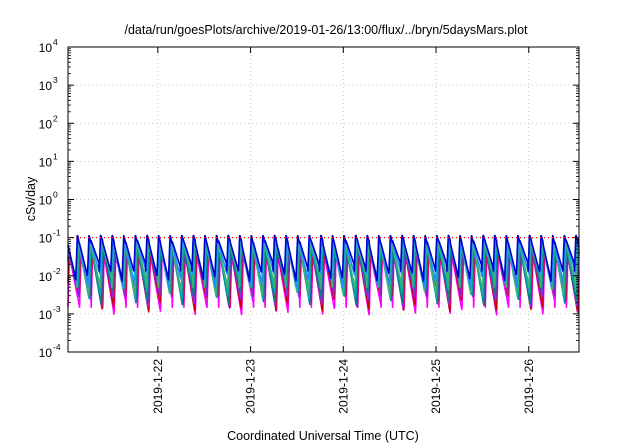 The height and width of the screenshot is (448, 640). Describe the element at coordinates (55, 118) in the screenshot. I see `y-tick-exponent: 2` at that location.